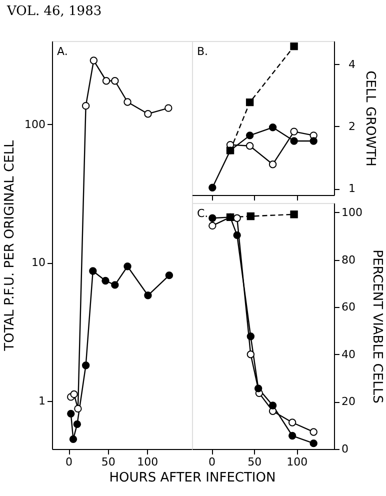  Describe the element at coordinates (54, 11) in the screenshot. I see `text: VOL. 46, 1983` at that location.